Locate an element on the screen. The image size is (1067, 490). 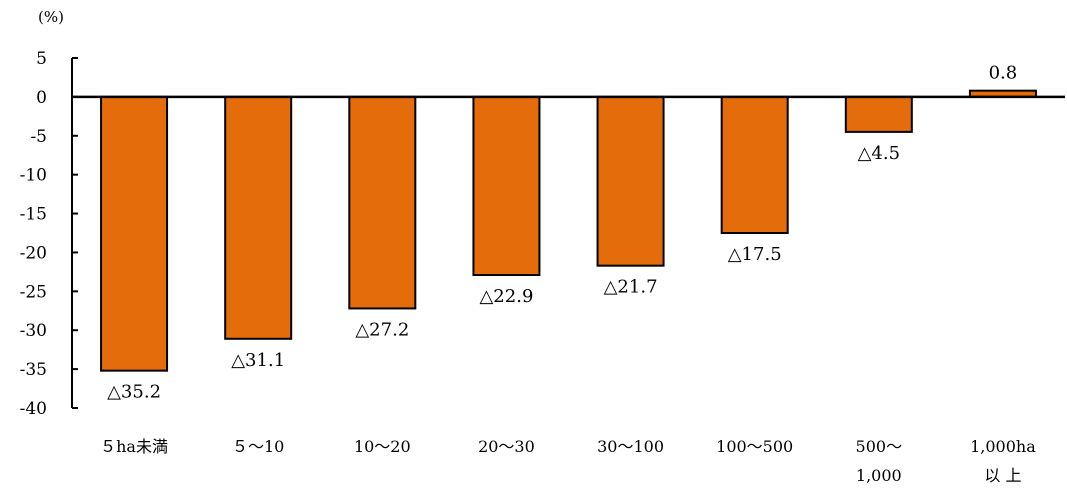
y-tick-label: -5 is located at coordinates (38, 137).